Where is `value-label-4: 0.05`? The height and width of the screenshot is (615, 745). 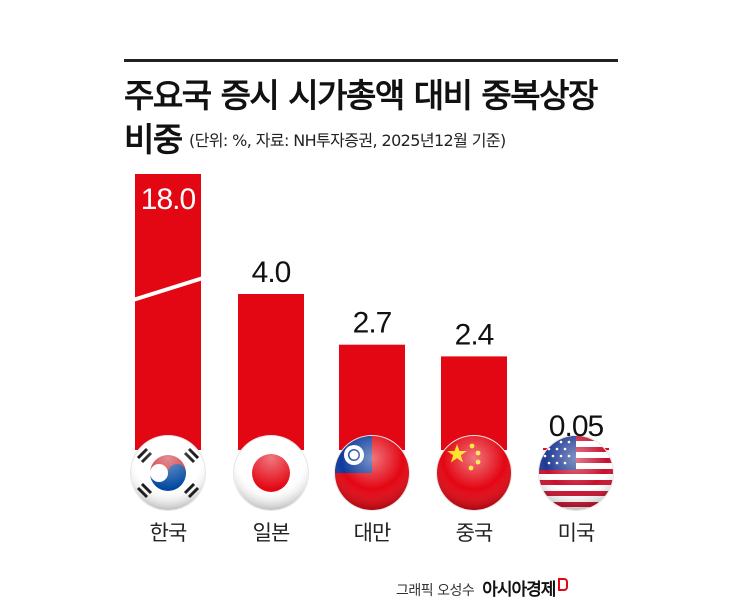
value-label-4: 0.05 is located at coordinates (576, 426).